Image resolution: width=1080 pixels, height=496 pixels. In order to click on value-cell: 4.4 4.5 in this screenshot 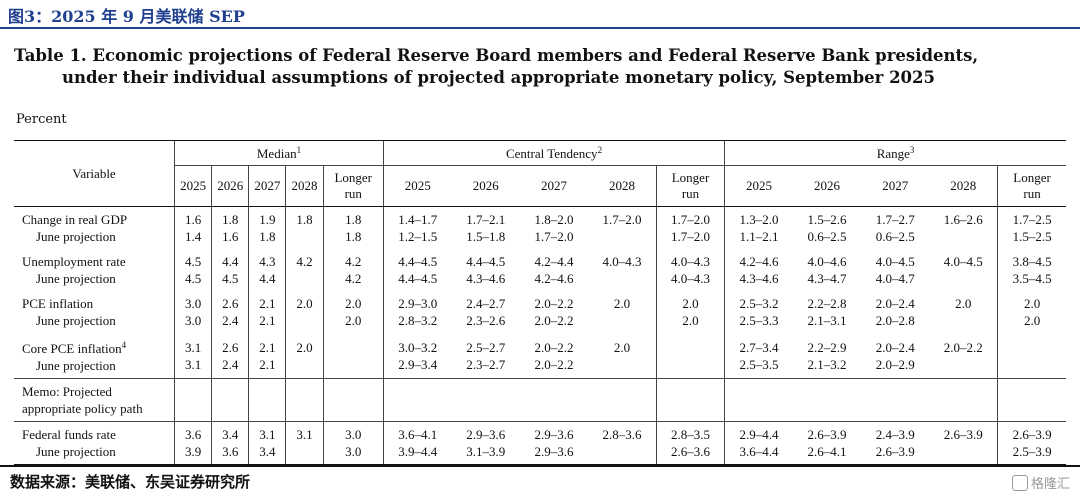, I will do `click(230, 270)`.